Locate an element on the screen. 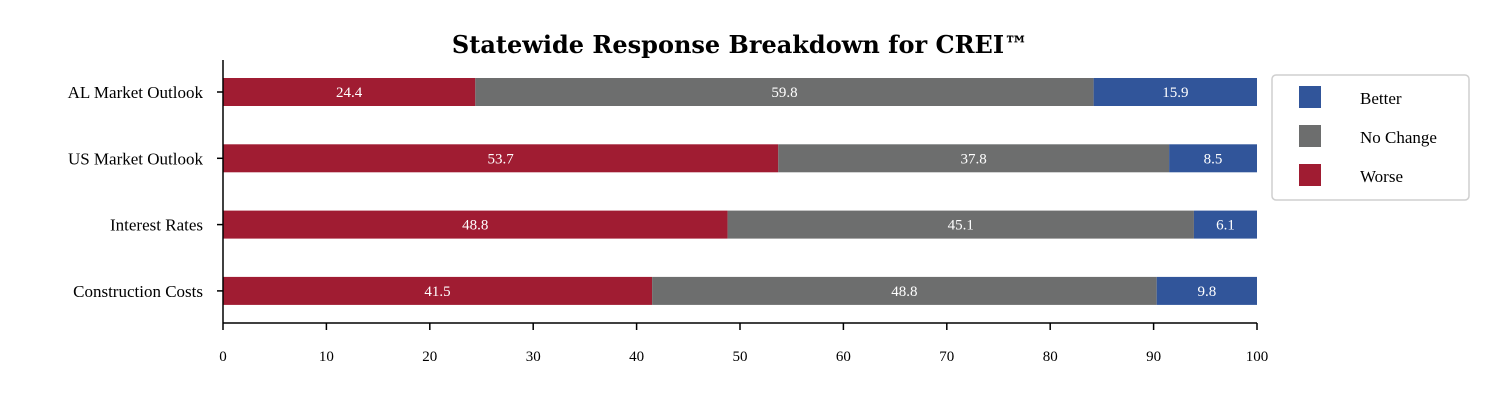  x-tick-label-0: 0 is located at coordinates (223, 357).